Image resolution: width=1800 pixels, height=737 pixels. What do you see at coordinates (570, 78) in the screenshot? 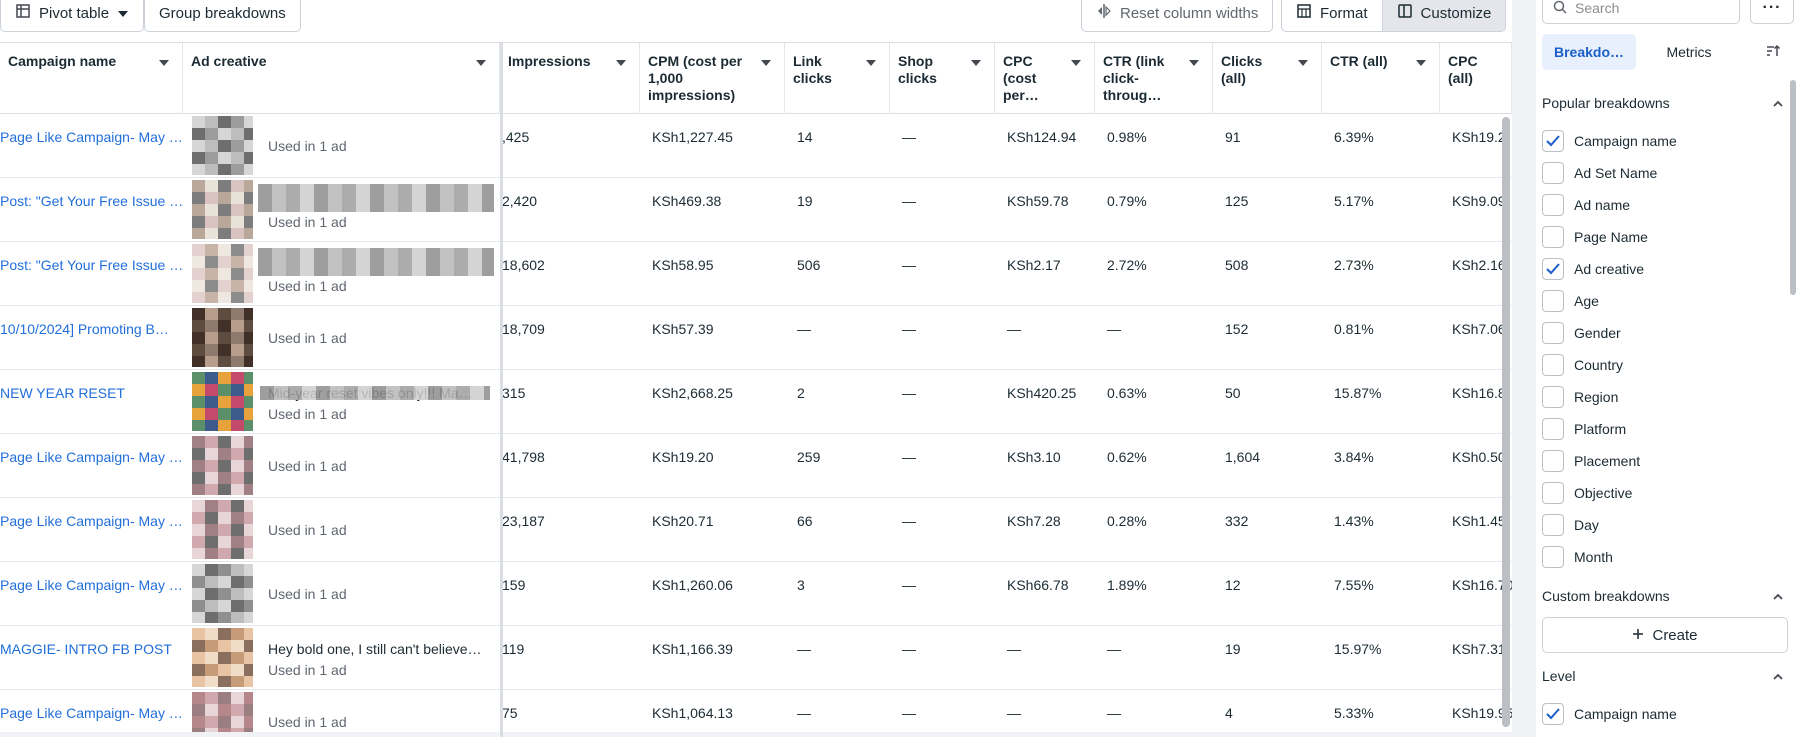
I see `column-header-impressions: Impressions` at bounding box center [570, 78].